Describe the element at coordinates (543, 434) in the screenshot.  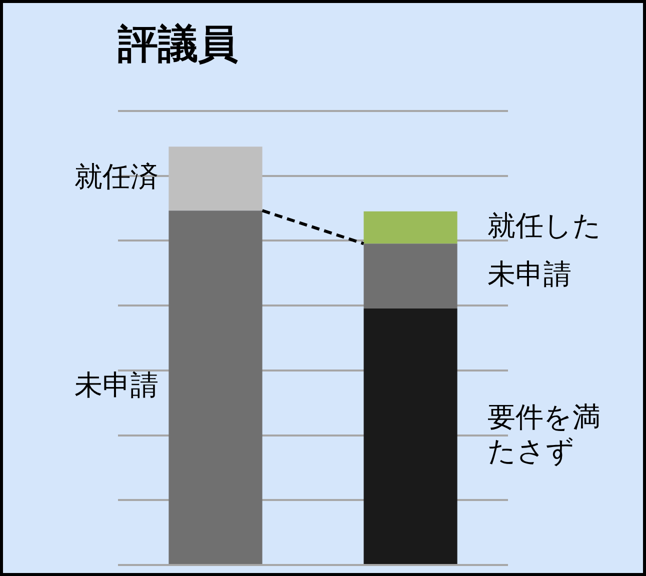
I see `series-label: 要件を満たさず` at that location.